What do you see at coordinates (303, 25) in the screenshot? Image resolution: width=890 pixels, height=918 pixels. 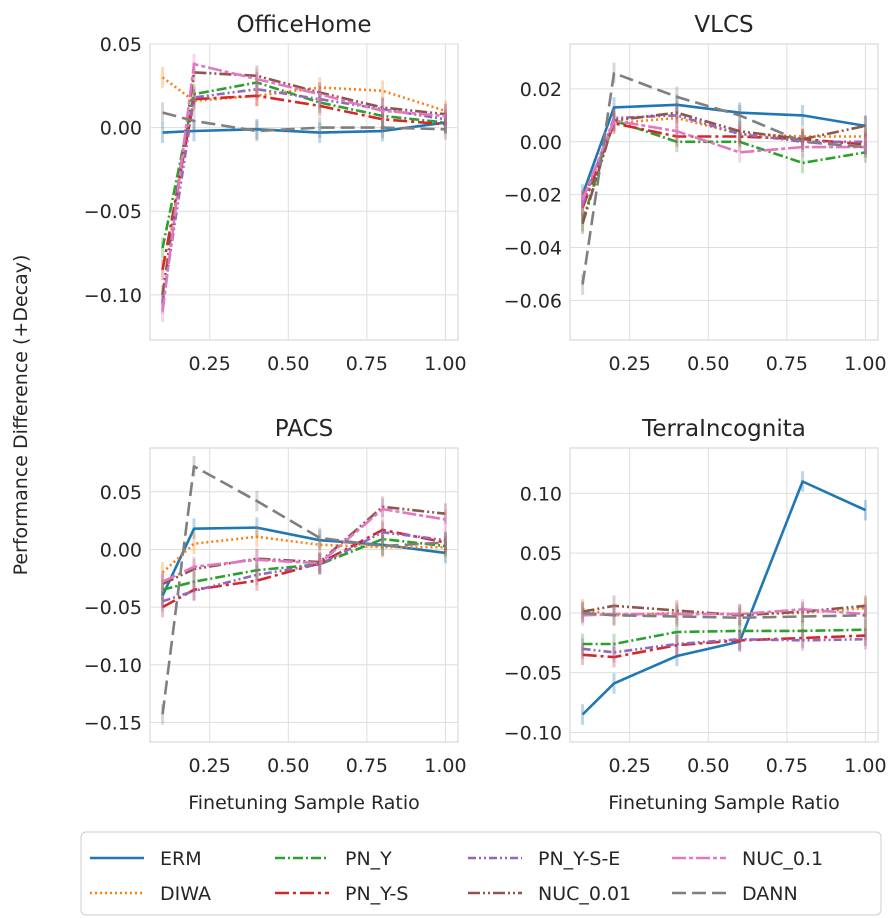 I see `panel-title: OfficeHome` at bounding box center [303, 25].